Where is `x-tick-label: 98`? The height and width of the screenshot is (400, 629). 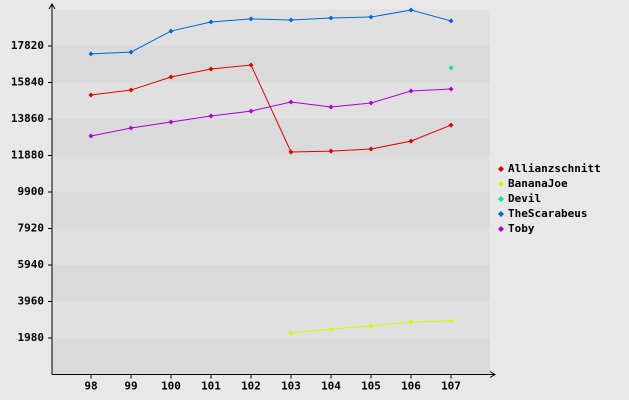 x-tick-label: 98 is located at coordinates (90, 386).